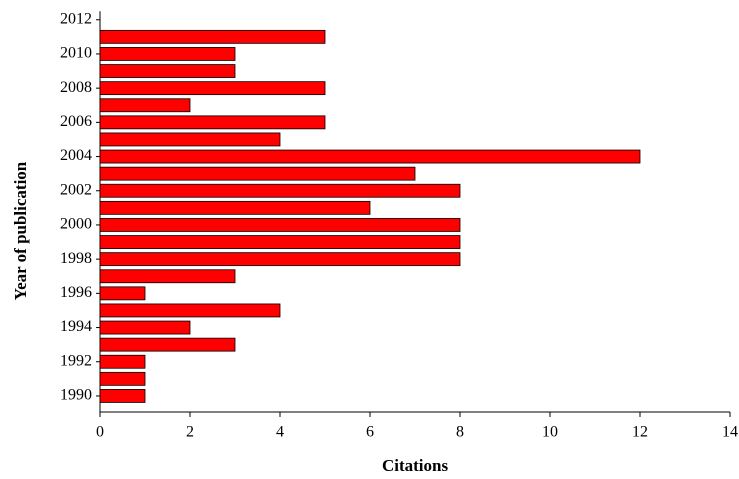 This screenshot has height=479, width=739. I want to click on y-tick-label: 1990, so click(76, 395).